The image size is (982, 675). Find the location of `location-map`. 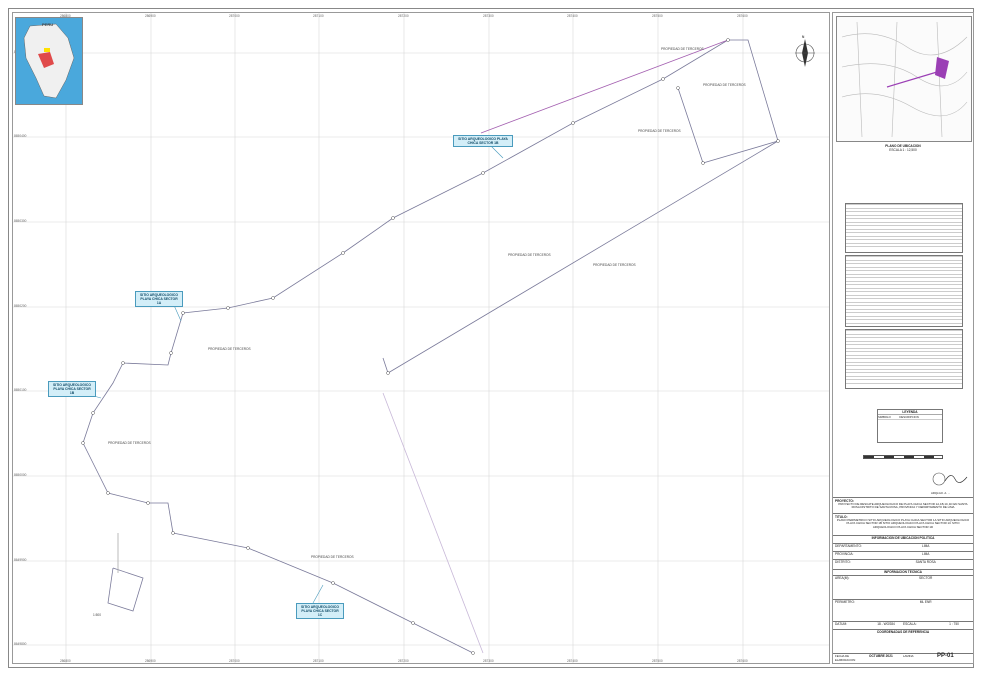

location-map is located at coordinates (904, 79).